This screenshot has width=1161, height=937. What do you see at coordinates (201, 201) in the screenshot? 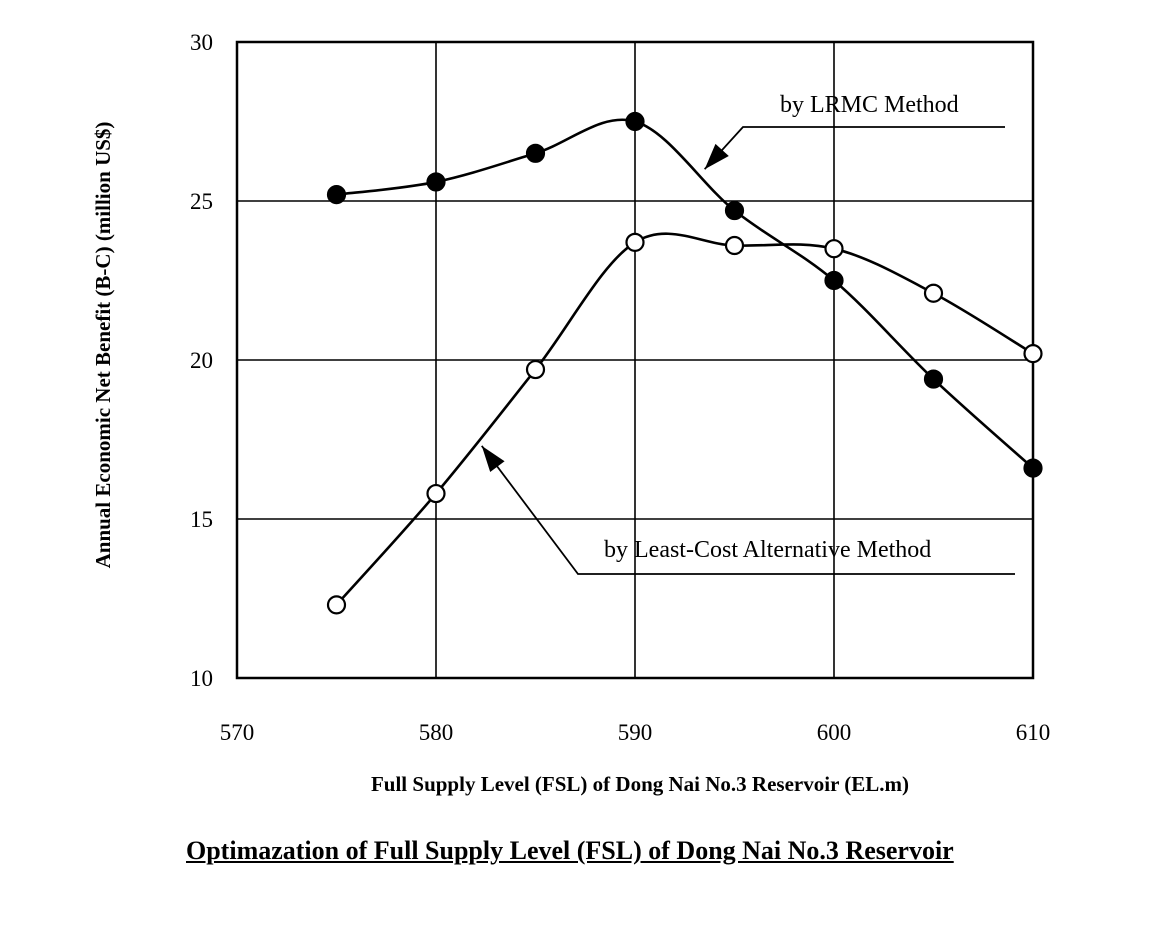
I see `y-tick-label-25: 25` at bounding box center [201, 201].